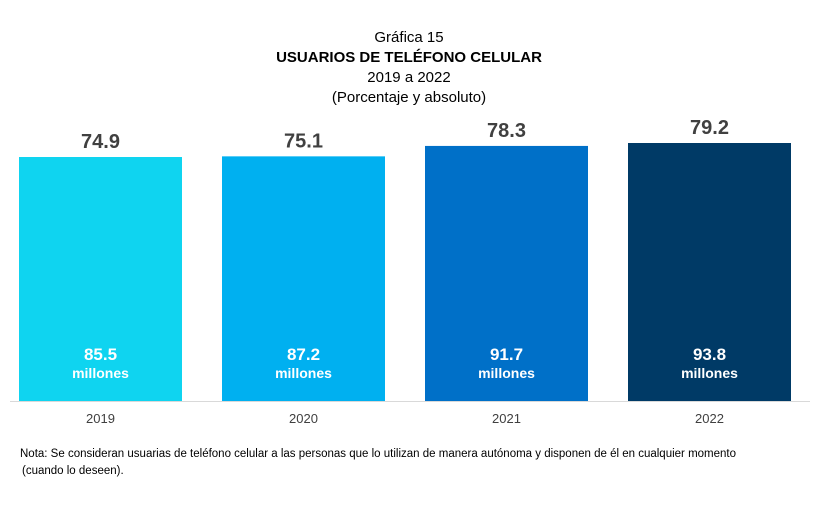  I want to click on absolute-label-2020: 87.2, so click(303, 354).